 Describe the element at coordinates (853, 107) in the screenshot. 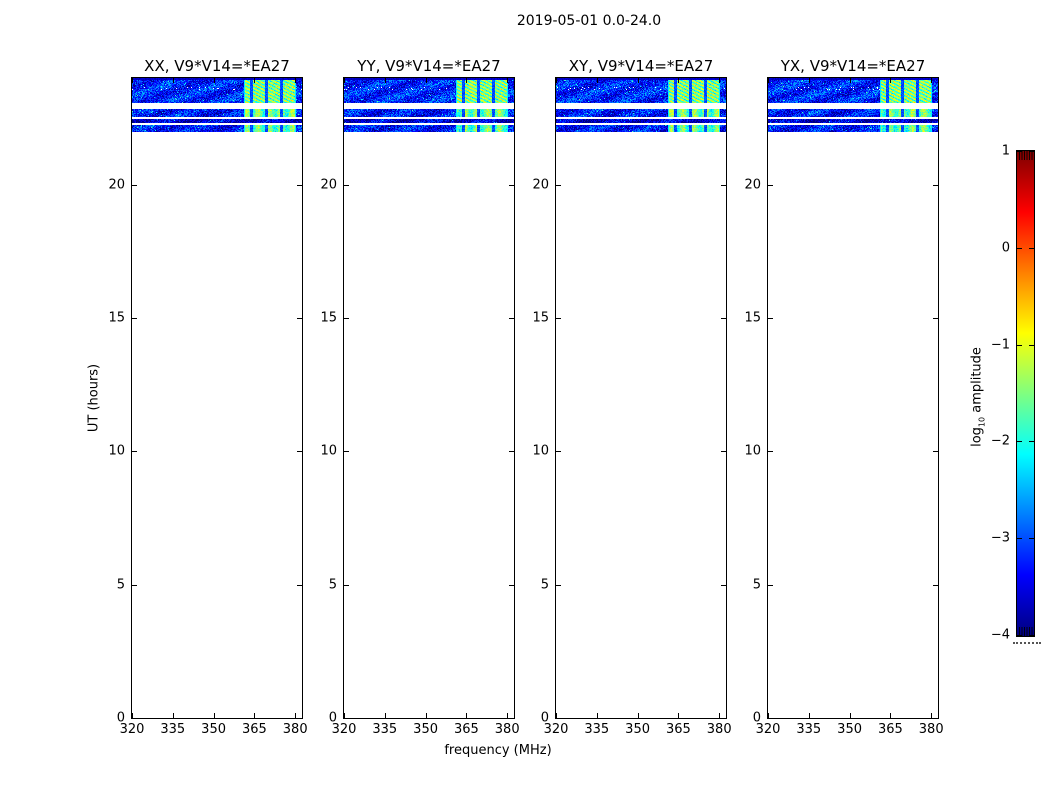

I see `heatmap-canvas-yx` at that location.